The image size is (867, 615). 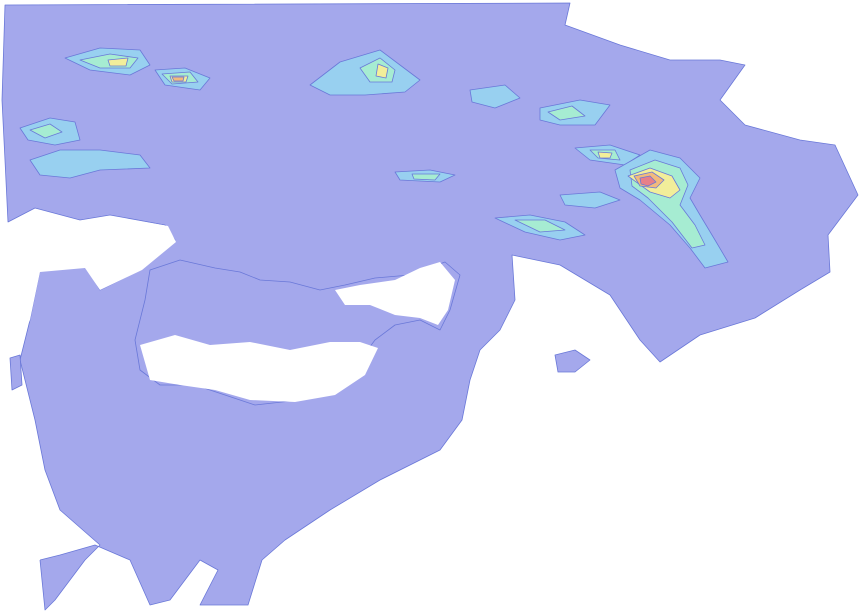 I want to click on contour-core-central, so click(x=426, y=177).